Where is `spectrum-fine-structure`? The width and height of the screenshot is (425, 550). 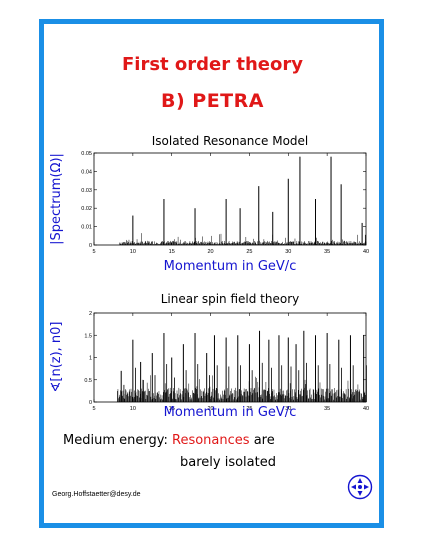
spectrum-fine-structure is located at coordinates (243, 239).